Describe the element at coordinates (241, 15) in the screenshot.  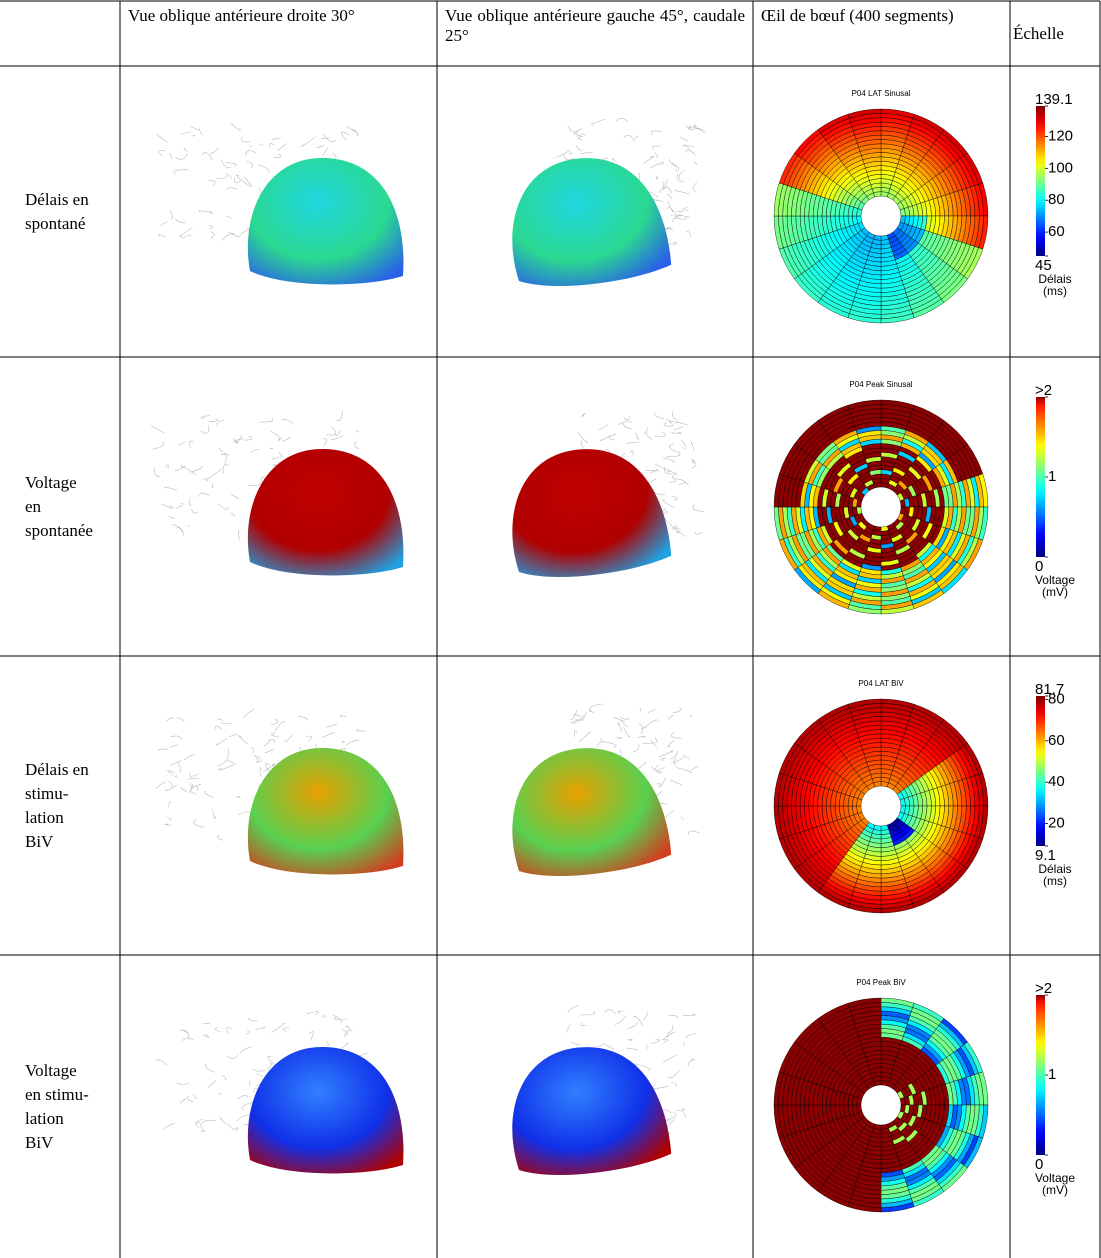
I see `header-cell: Vue oblique antérieure droite 30°` at that location.